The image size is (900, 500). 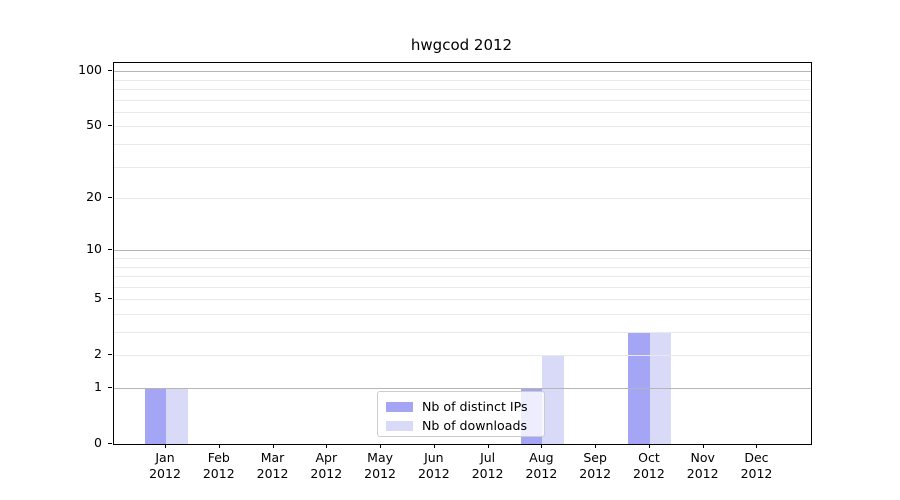 What do you see at coordinates (553, 399) in the screenshot?
I see `bar-downloads-aug` at bounding box center [553, 399].